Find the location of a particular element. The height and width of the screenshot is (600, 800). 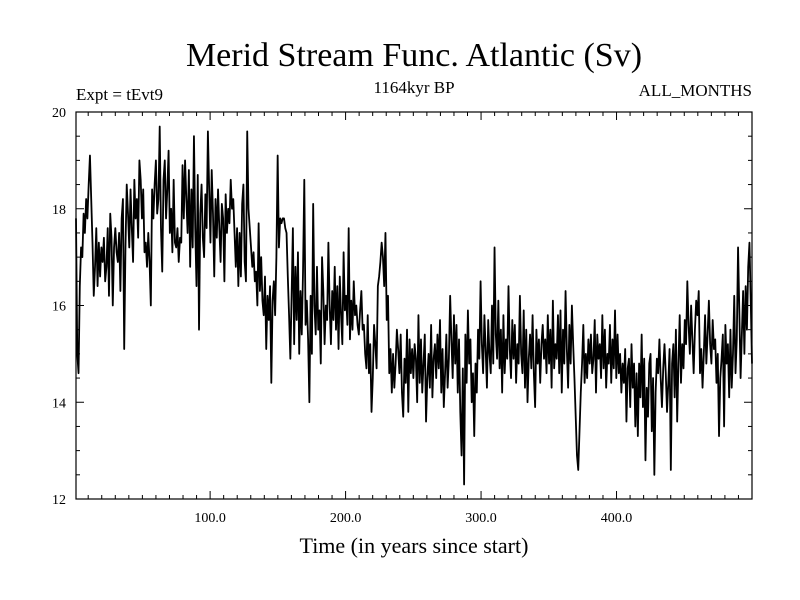

x-tick-label: 400.0 is located at coordinates (617, 518).